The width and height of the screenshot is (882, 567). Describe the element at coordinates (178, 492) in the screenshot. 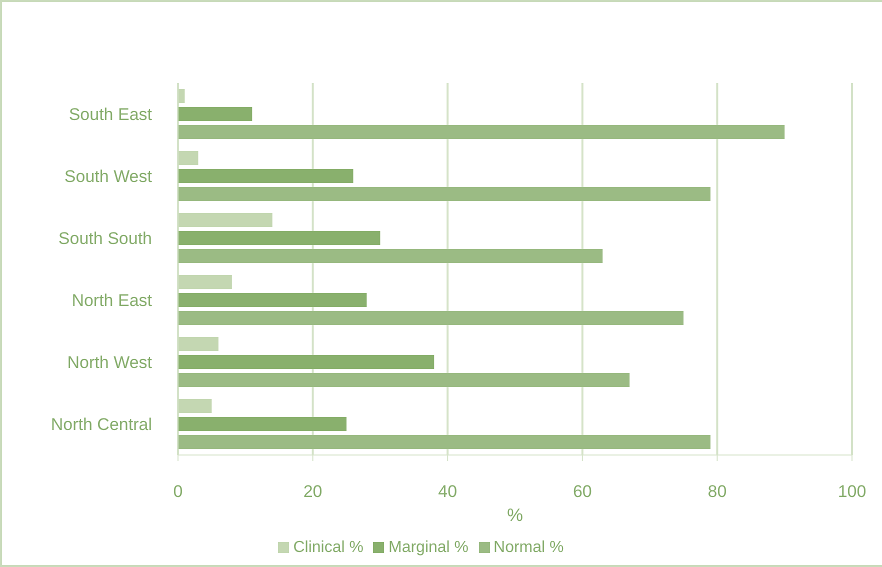

I see `x-tick-label: 0` at that location.